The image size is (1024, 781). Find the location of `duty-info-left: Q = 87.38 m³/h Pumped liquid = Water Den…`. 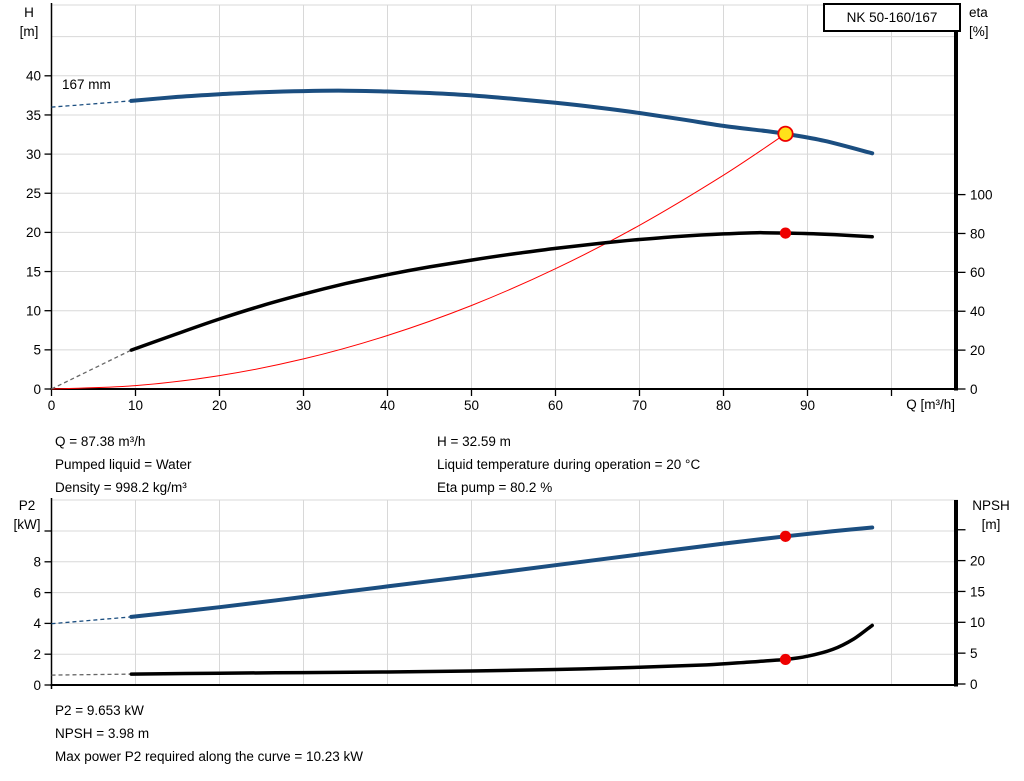

duty-info-left: Q = 87.38 m³/h Pumped liquid = Water Den… is located at coordinates (123, 464).